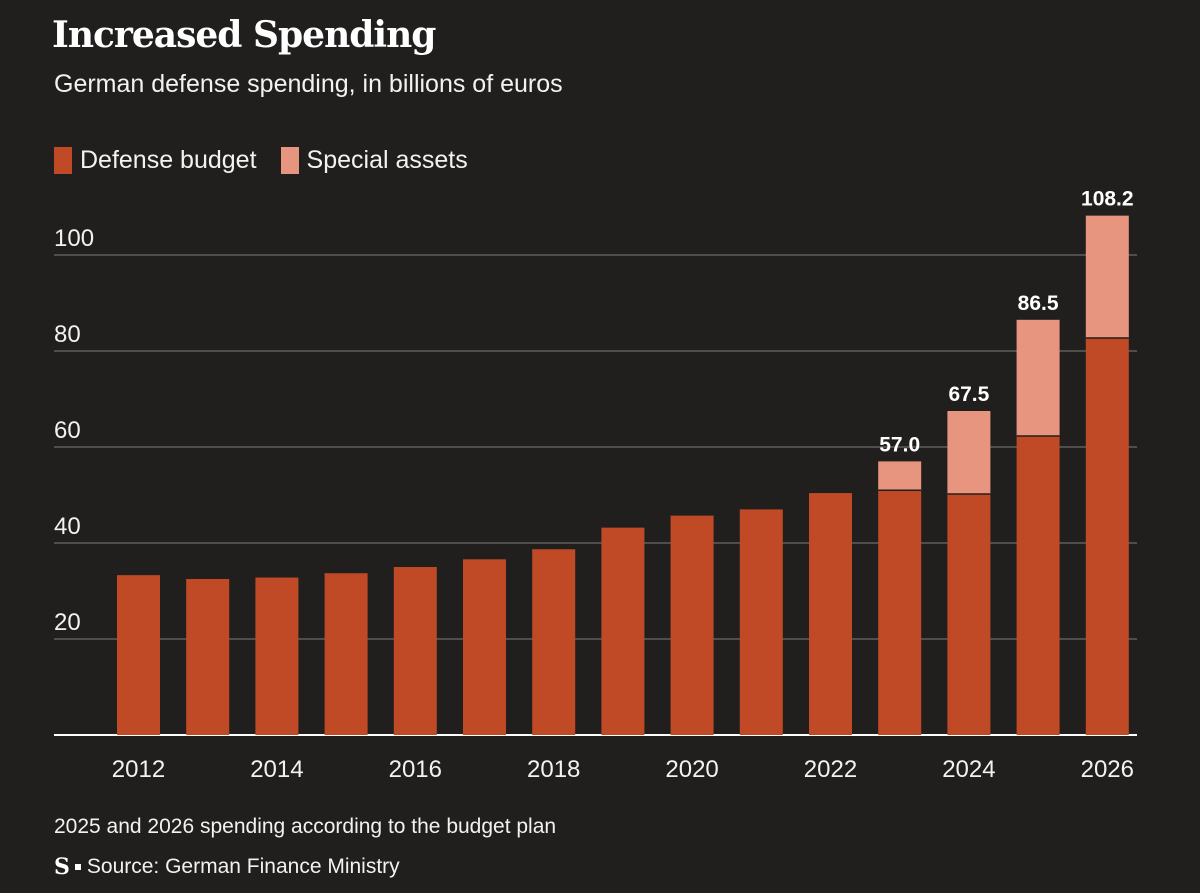 Image resolution: width=1200 pixels, height=893 pixels. What do you see at coordinates (415, 769) in the screenshot?
I see `x-tick-label-2016: 2016` at bounding box center [415, 769].